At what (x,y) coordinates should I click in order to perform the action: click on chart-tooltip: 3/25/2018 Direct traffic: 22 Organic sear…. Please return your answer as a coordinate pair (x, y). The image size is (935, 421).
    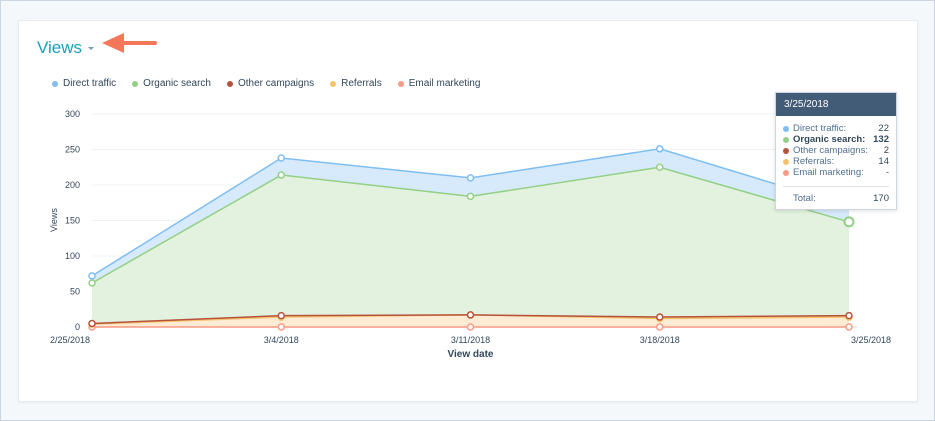
    Looking at the image, I should click on (836, 151).